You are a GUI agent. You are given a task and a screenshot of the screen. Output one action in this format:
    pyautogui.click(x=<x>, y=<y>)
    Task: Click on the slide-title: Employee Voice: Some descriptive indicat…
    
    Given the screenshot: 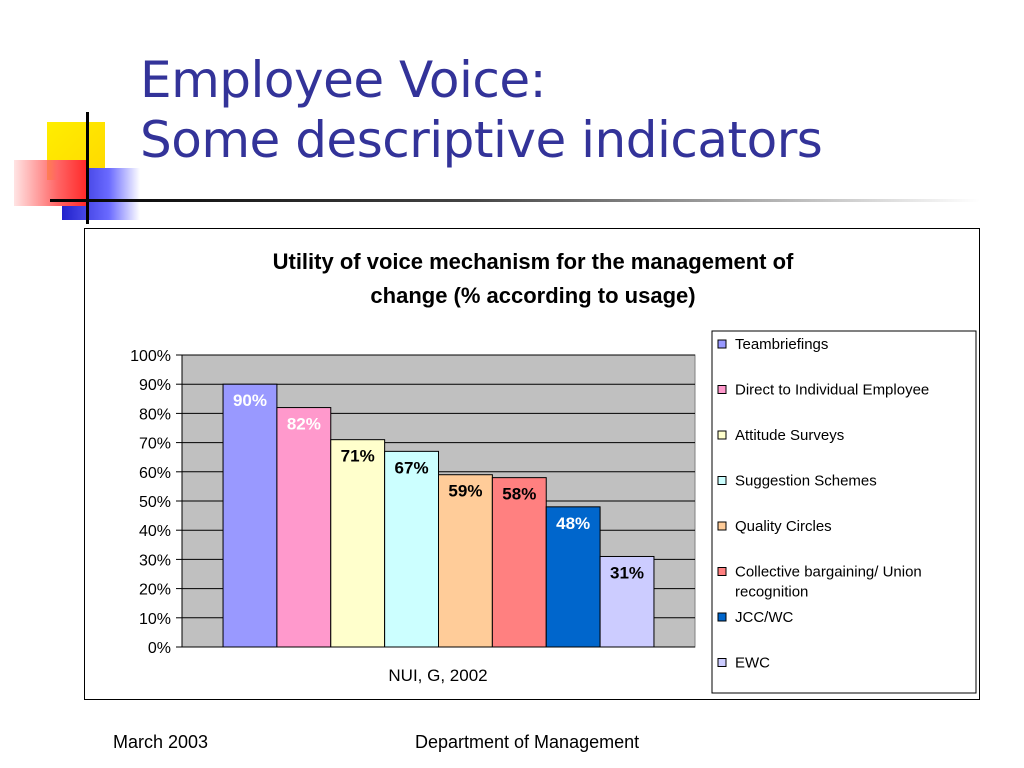 What is the action you would take?
    pyautogui.click(x=481, y=110)
    